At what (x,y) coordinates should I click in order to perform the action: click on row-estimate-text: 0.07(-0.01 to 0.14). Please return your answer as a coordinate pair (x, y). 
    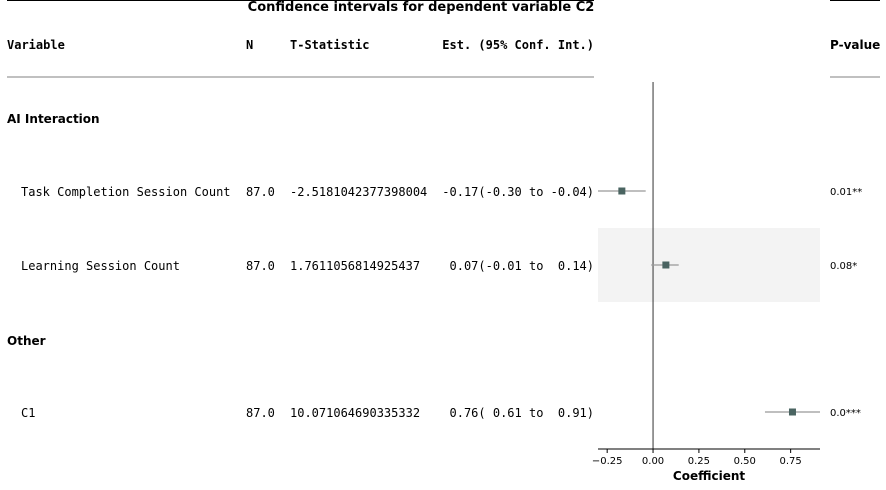
    Looking at the image, I should click on (518, 266).